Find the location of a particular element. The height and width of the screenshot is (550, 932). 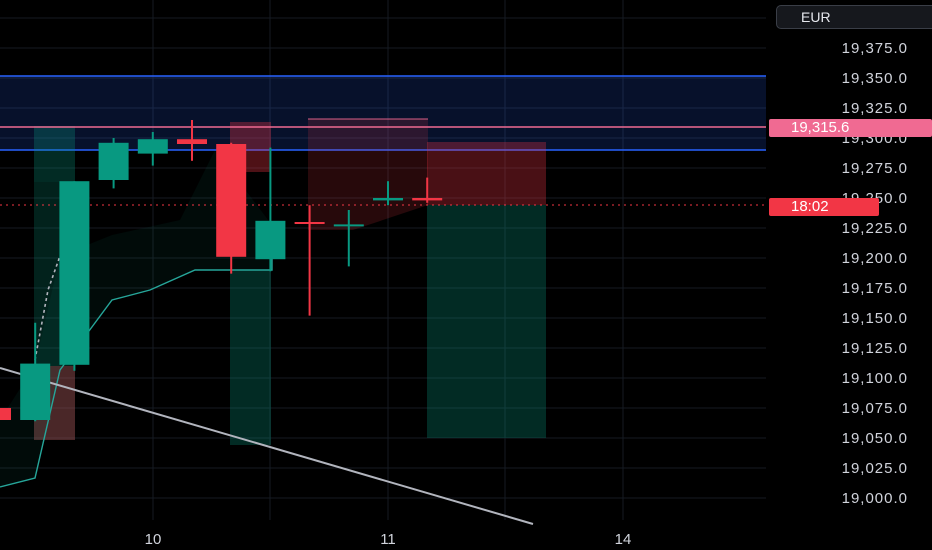

price-tick-label: 19,050.0 is located at coordinates (875, 438).